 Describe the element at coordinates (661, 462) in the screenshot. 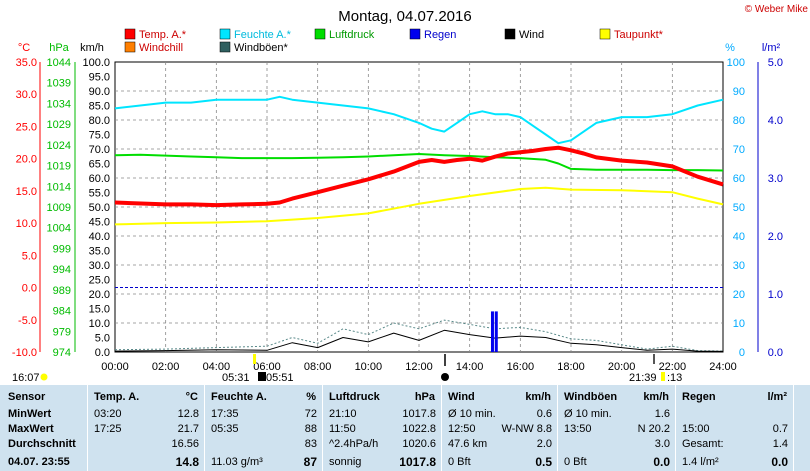

I see `col_gust-footer-value: 0.0` at that location.